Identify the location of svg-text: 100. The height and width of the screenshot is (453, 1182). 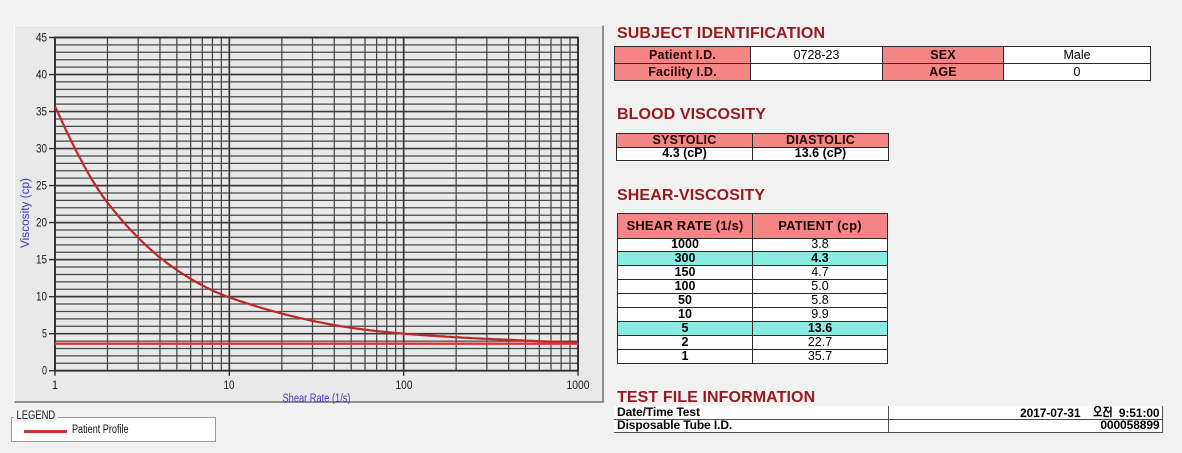
(404, 385).